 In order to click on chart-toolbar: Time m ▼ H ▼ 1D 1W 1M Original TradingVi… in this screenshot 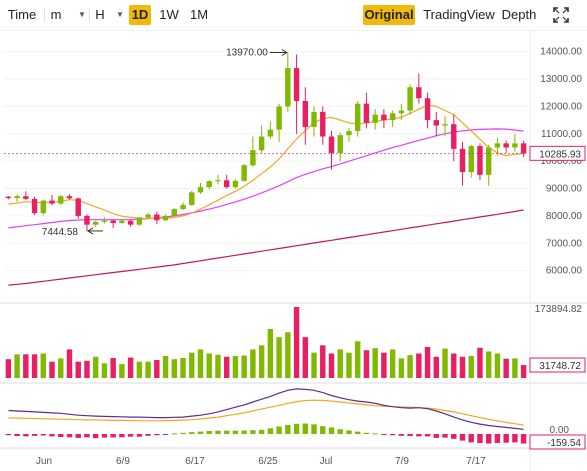, I will do `click(293, 15)`.